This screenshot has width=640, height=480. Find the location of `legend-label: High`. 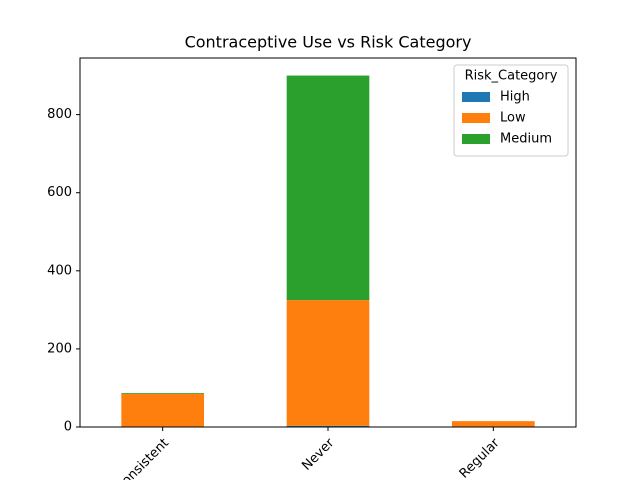

legend-label: High is located at coordinates (515, 97).